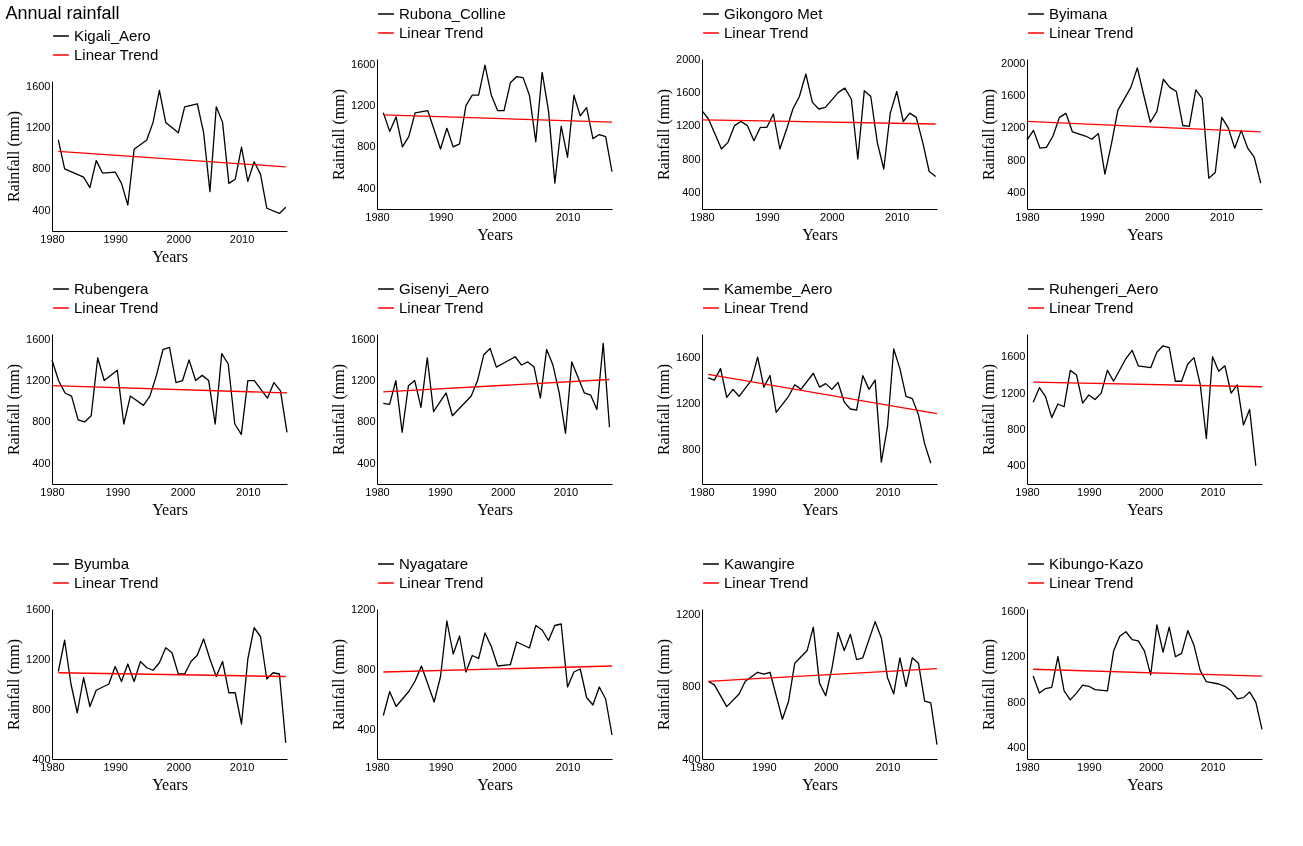 Image resolution: width=1303 pixels, height=846 pixels. I want to click on legend-label: Nyagatare, so click(434, 563).